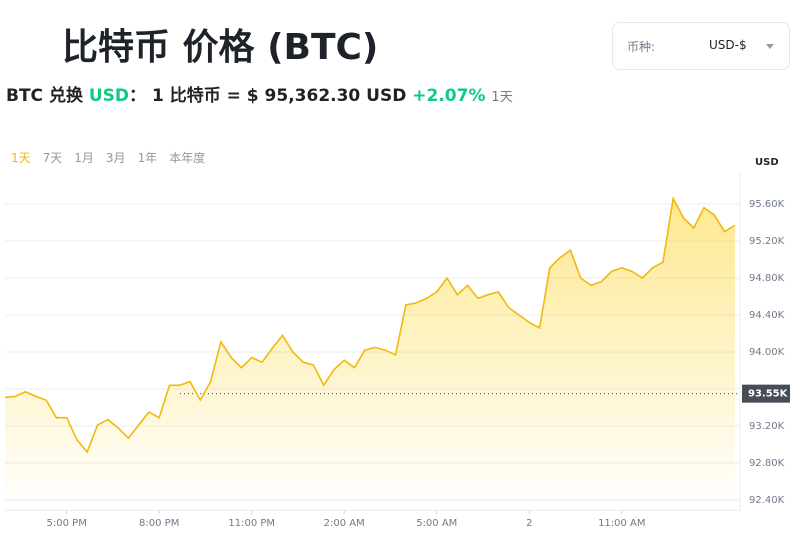 Image resolution: width=803 pixels, height=556 pixels. What do you see at coordinates (147, 158) in the screenshot?
I see `time-tab: 1年` at bounding box center [147, 158].